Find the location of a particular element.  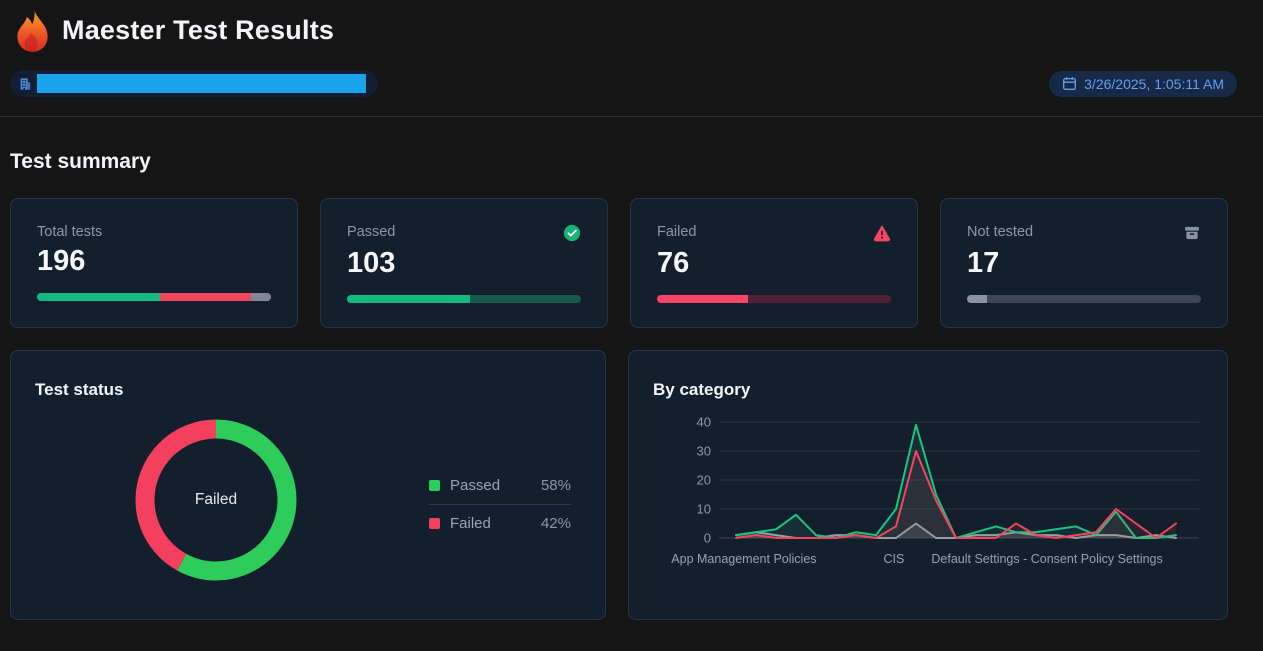

stat-card-failed: Failed 76 is located at coordinates (774, 263).